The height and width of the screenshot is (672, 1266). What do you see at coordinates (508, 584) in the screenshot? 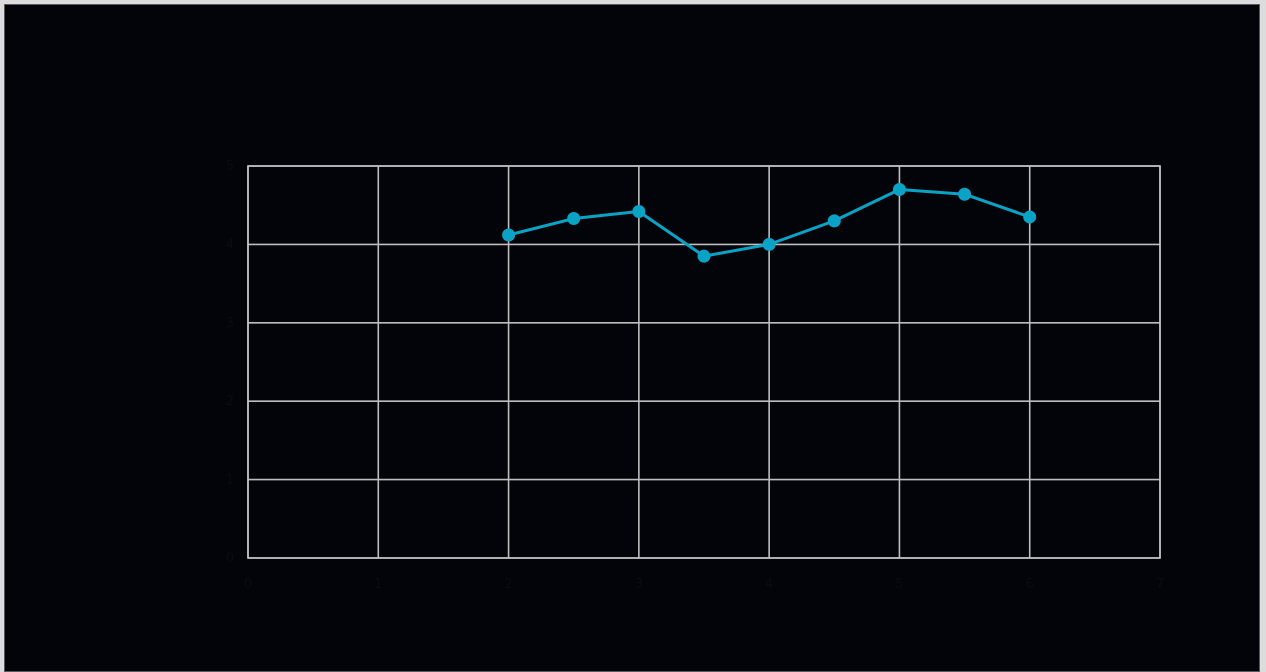
I see `x-tick-label: 2` at bounding box center [508, 584].